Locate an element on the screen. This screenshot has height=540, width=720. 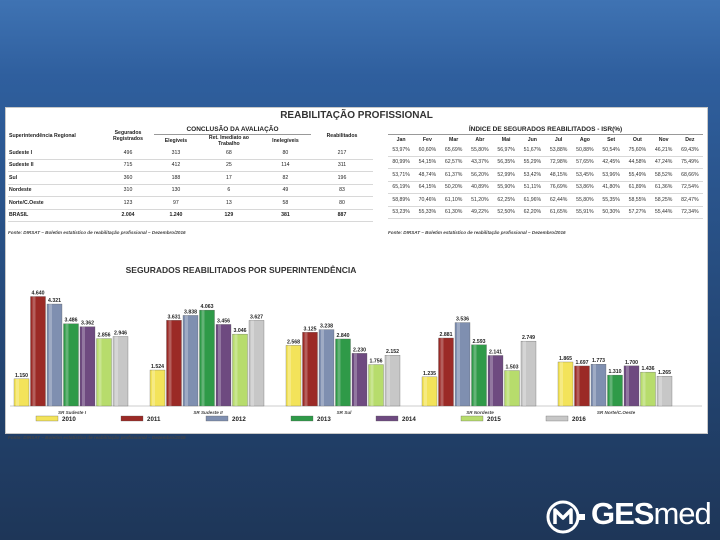
cell-eligible: 188 is located at coordinates (176, 178).